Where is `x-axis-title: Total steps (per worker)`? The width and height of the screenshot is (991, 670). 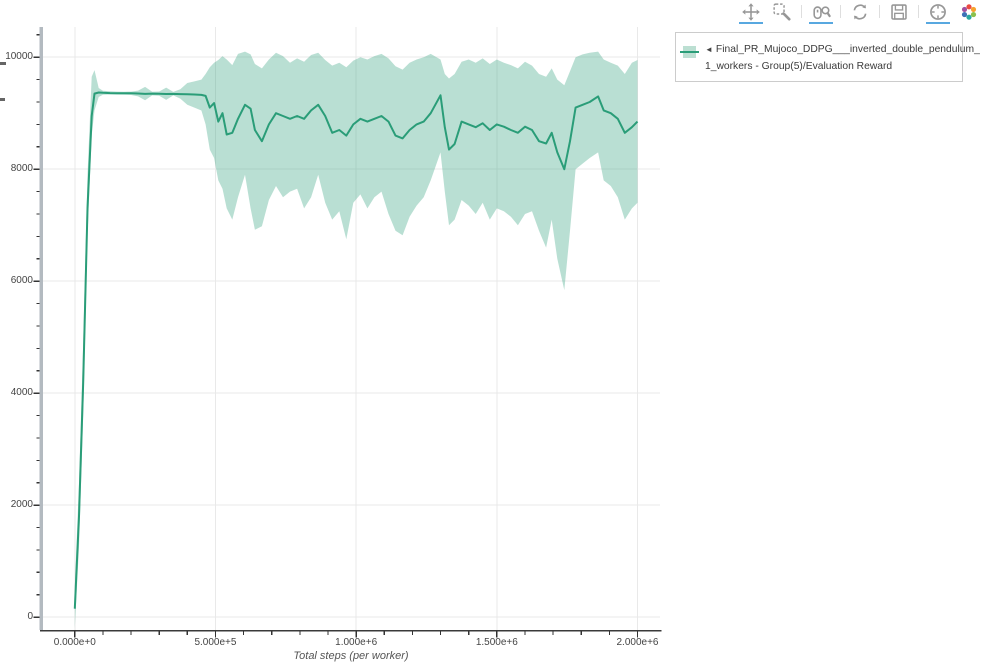 x-axis-title: Total steps (per worker) is located at coordinates (351, 656).